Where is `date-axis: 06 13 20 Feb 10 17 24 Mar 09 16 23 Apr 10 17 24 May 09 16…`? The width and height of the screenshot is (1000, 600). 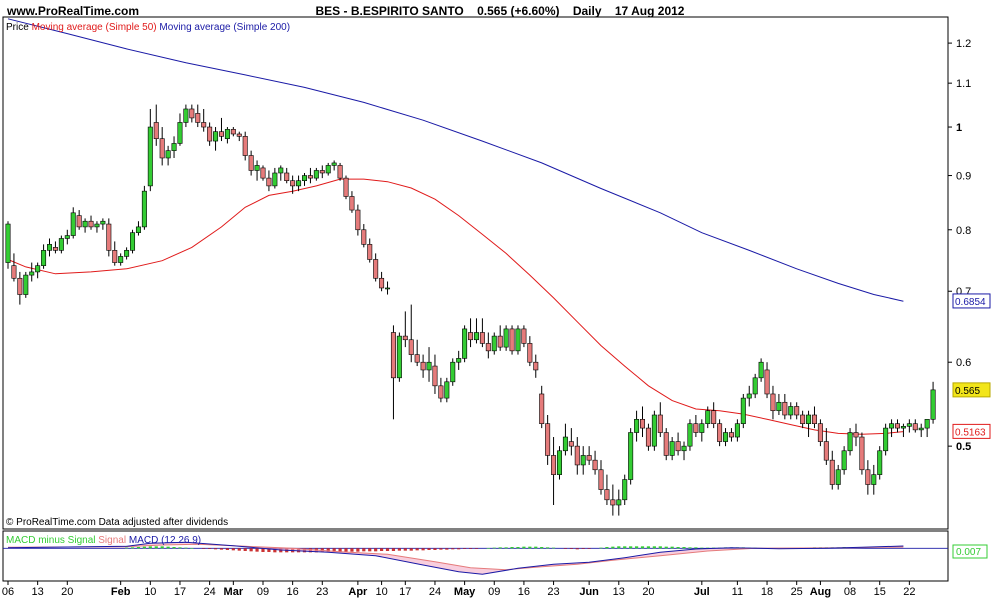 date-axis: 06 13 20 Feb 10 17 24 Mar 09 16 23 Apr 10 17 24 May 09 16… is located at coordinates (458, 589).